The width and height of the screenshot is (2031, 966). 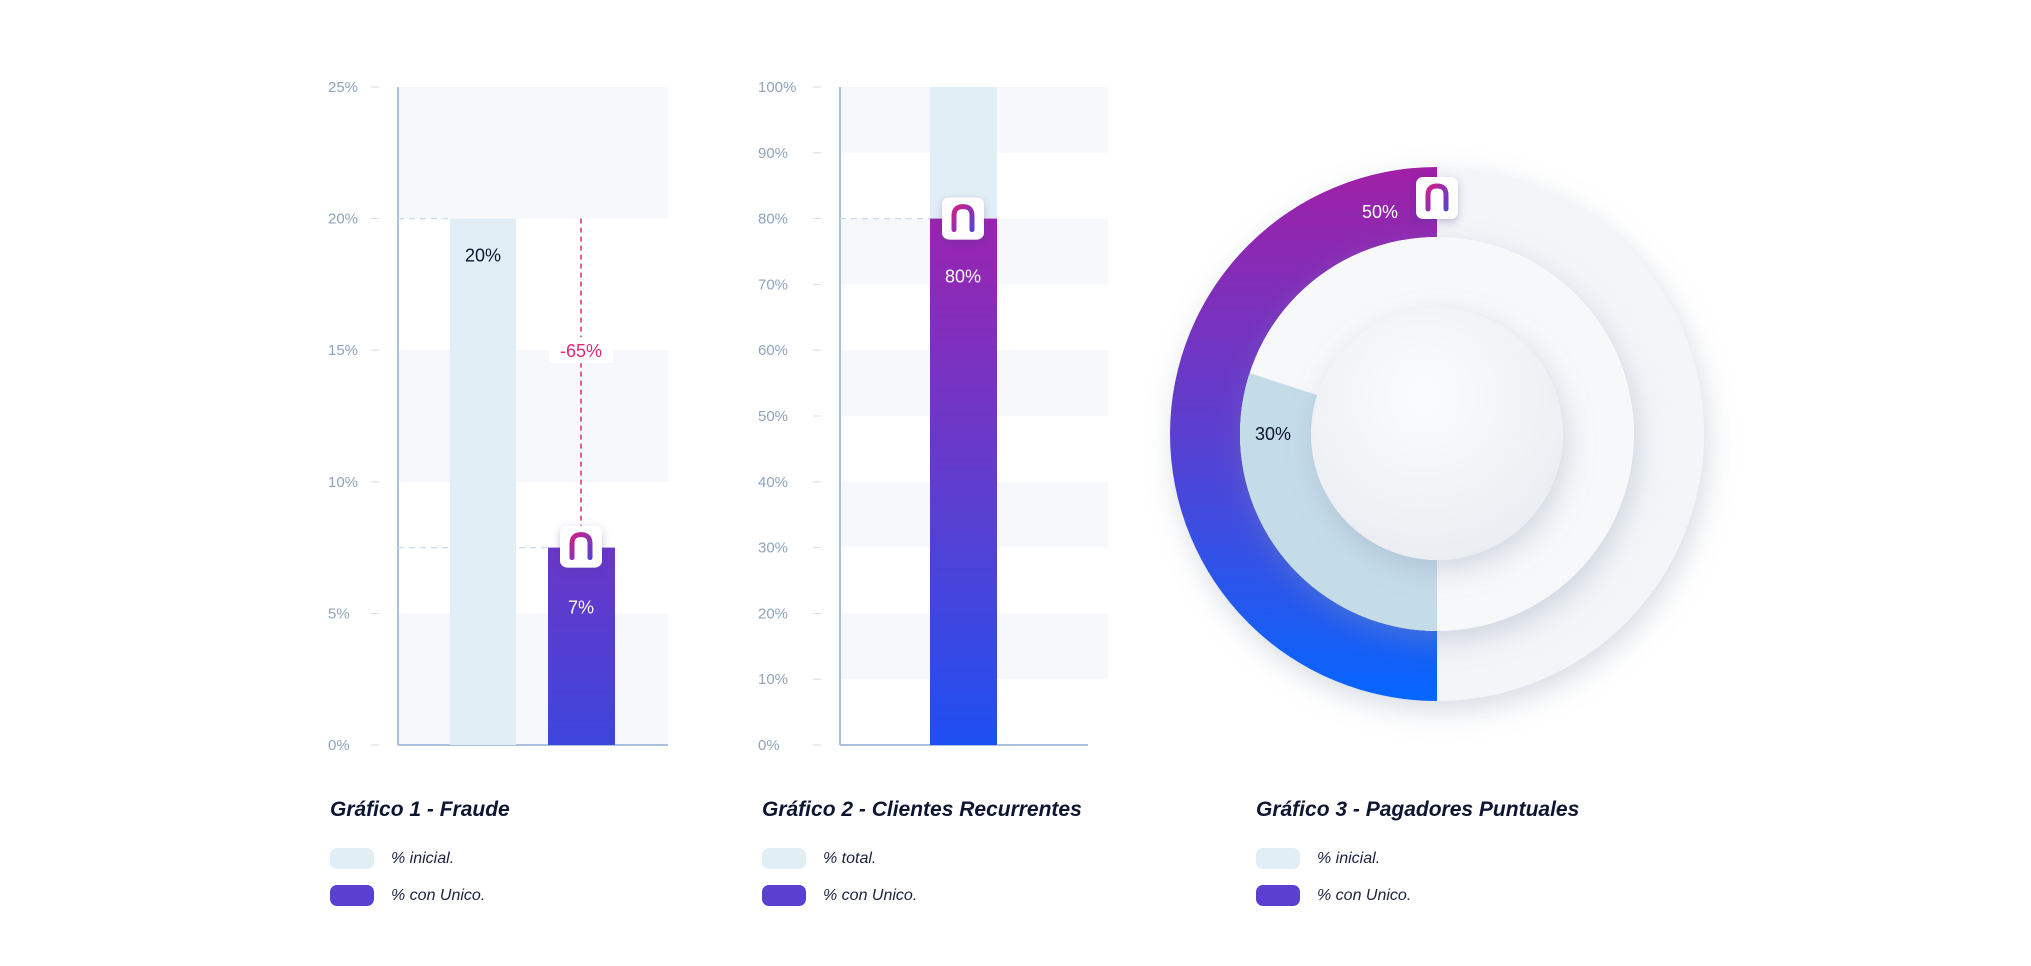 What do you see at coordinates (819, 858) in the screenshot?
I see `chart2-legend-total: % total.` at bounding box center [819, 858].